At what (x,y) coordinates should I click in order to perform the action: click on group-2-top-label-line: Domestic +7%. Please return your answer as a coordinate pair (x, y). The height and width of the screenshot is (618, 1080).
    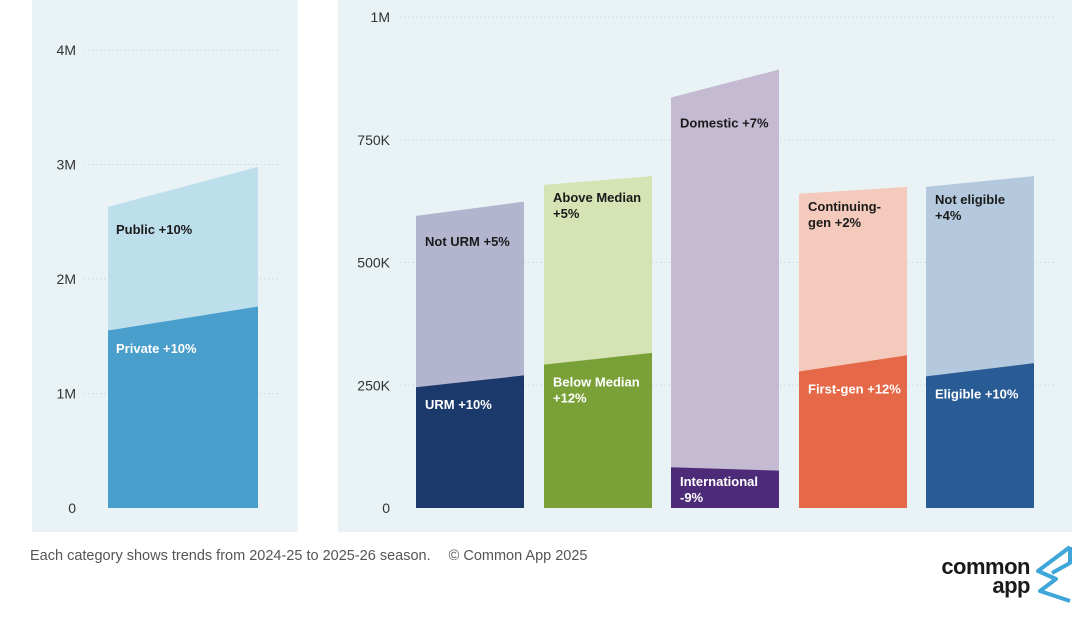
    Looking at the image, I should click on (724, 123).